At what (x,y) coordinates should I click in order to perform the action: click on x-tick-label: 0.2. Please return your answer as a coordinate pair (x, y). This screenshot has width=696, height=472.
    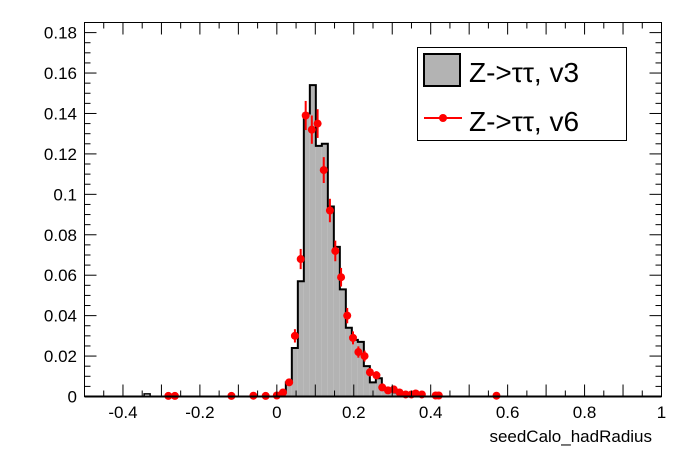
    Looking at the image, I should click on (354, 412).